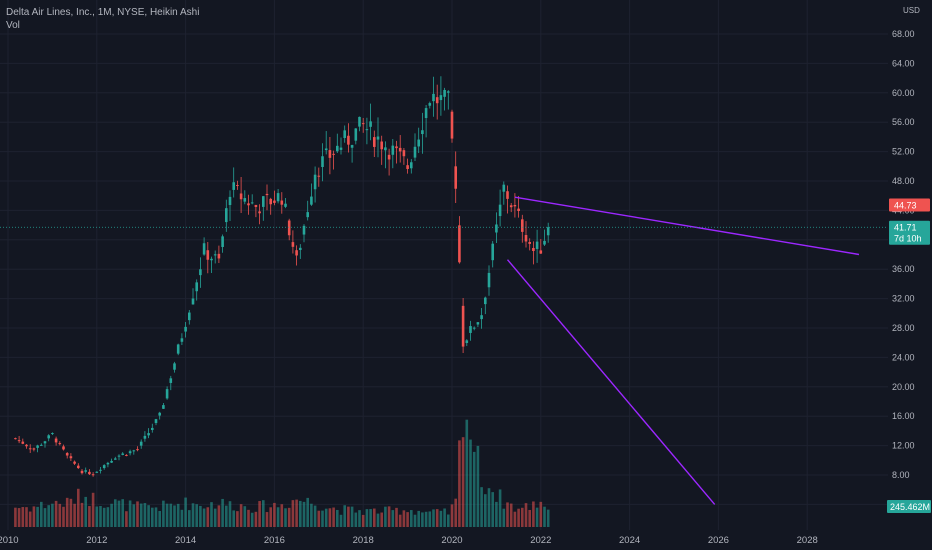  What do you see at coordinates (540, 540) in the screenshot?
I see `x-tick-label: 2022` at bounding box center [540, 540].